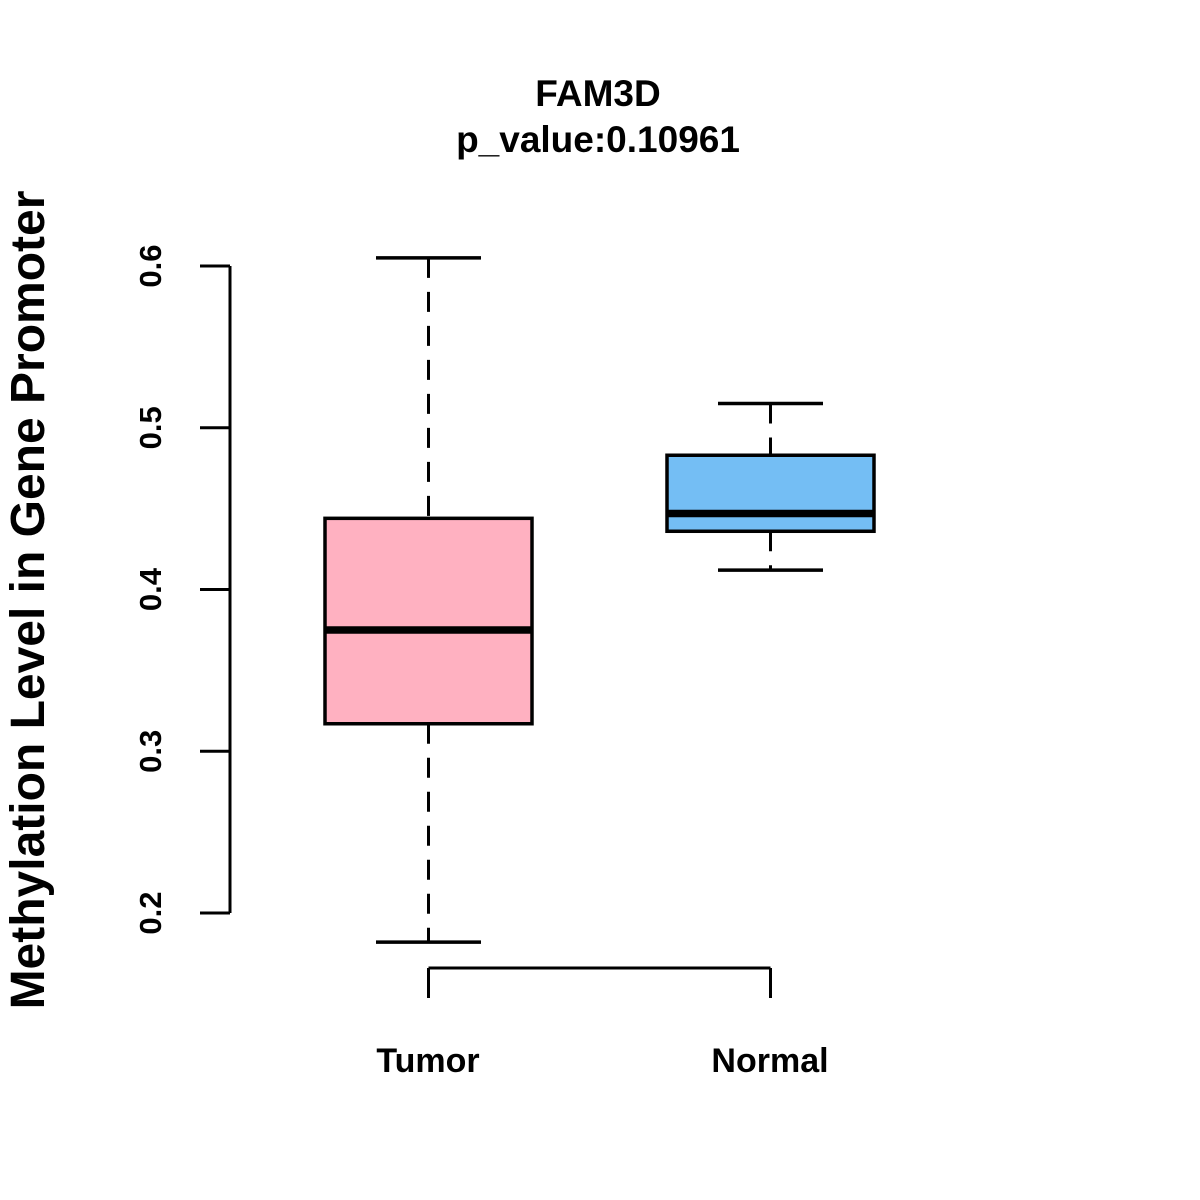 This screenshot has height=1200, width=1200. What do you see at coordinates (597, 93) in the screenshot?
I see `chart-title: FAM3D` at bounding box center [597, 93].